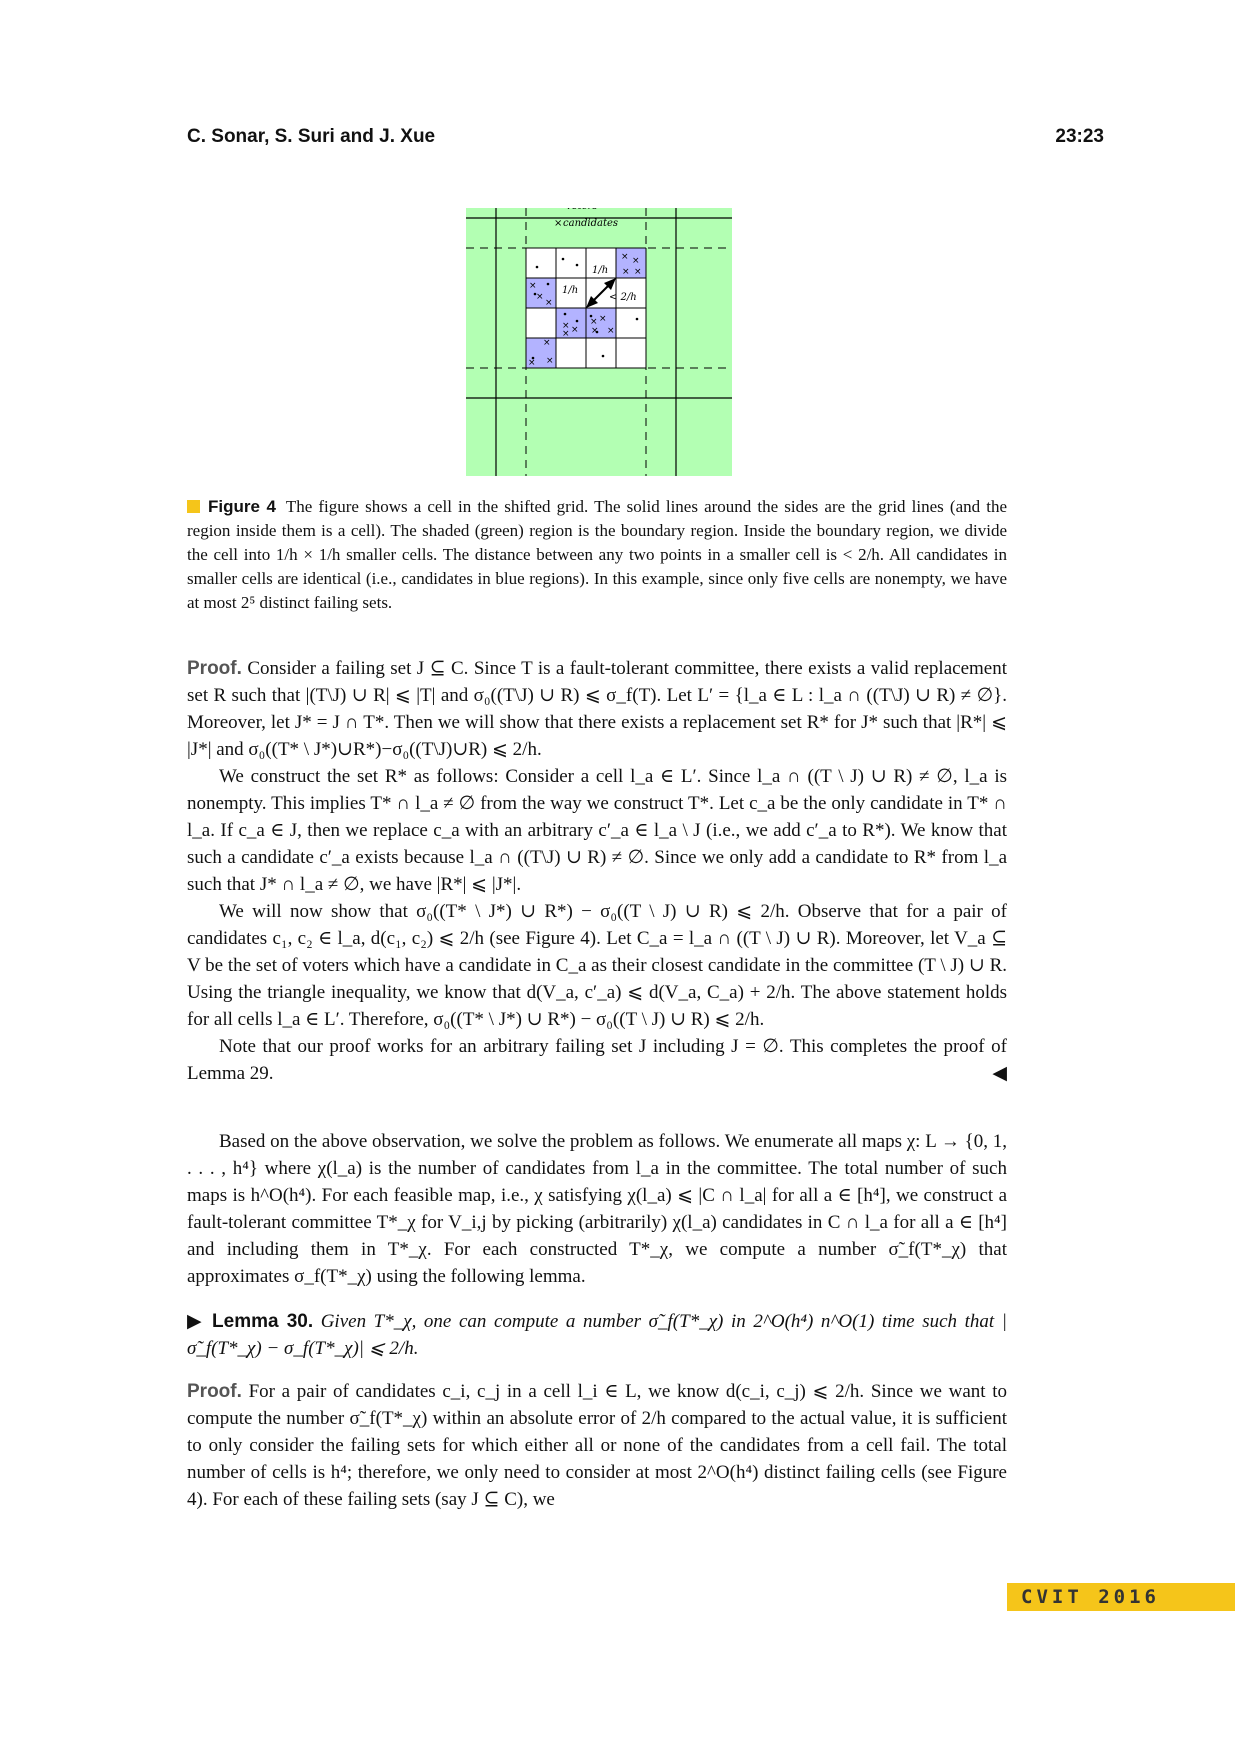  I want to click on label-small-cell-left: 1/h, so click(570, 290).